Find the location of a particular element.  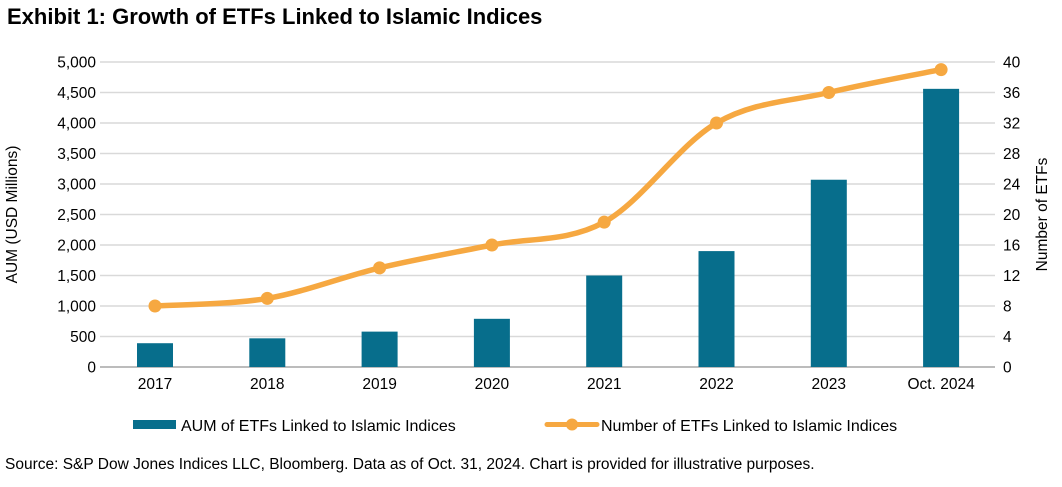

data-point-2022 is located at coordinates (716, 123).